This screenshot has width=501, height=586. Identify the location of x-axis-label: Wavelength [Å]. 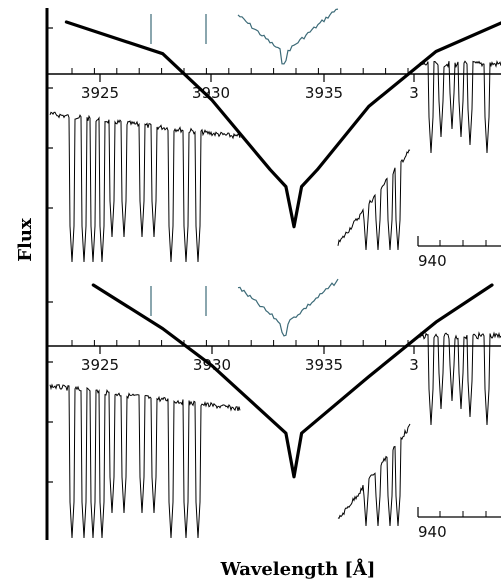
(298, 568).